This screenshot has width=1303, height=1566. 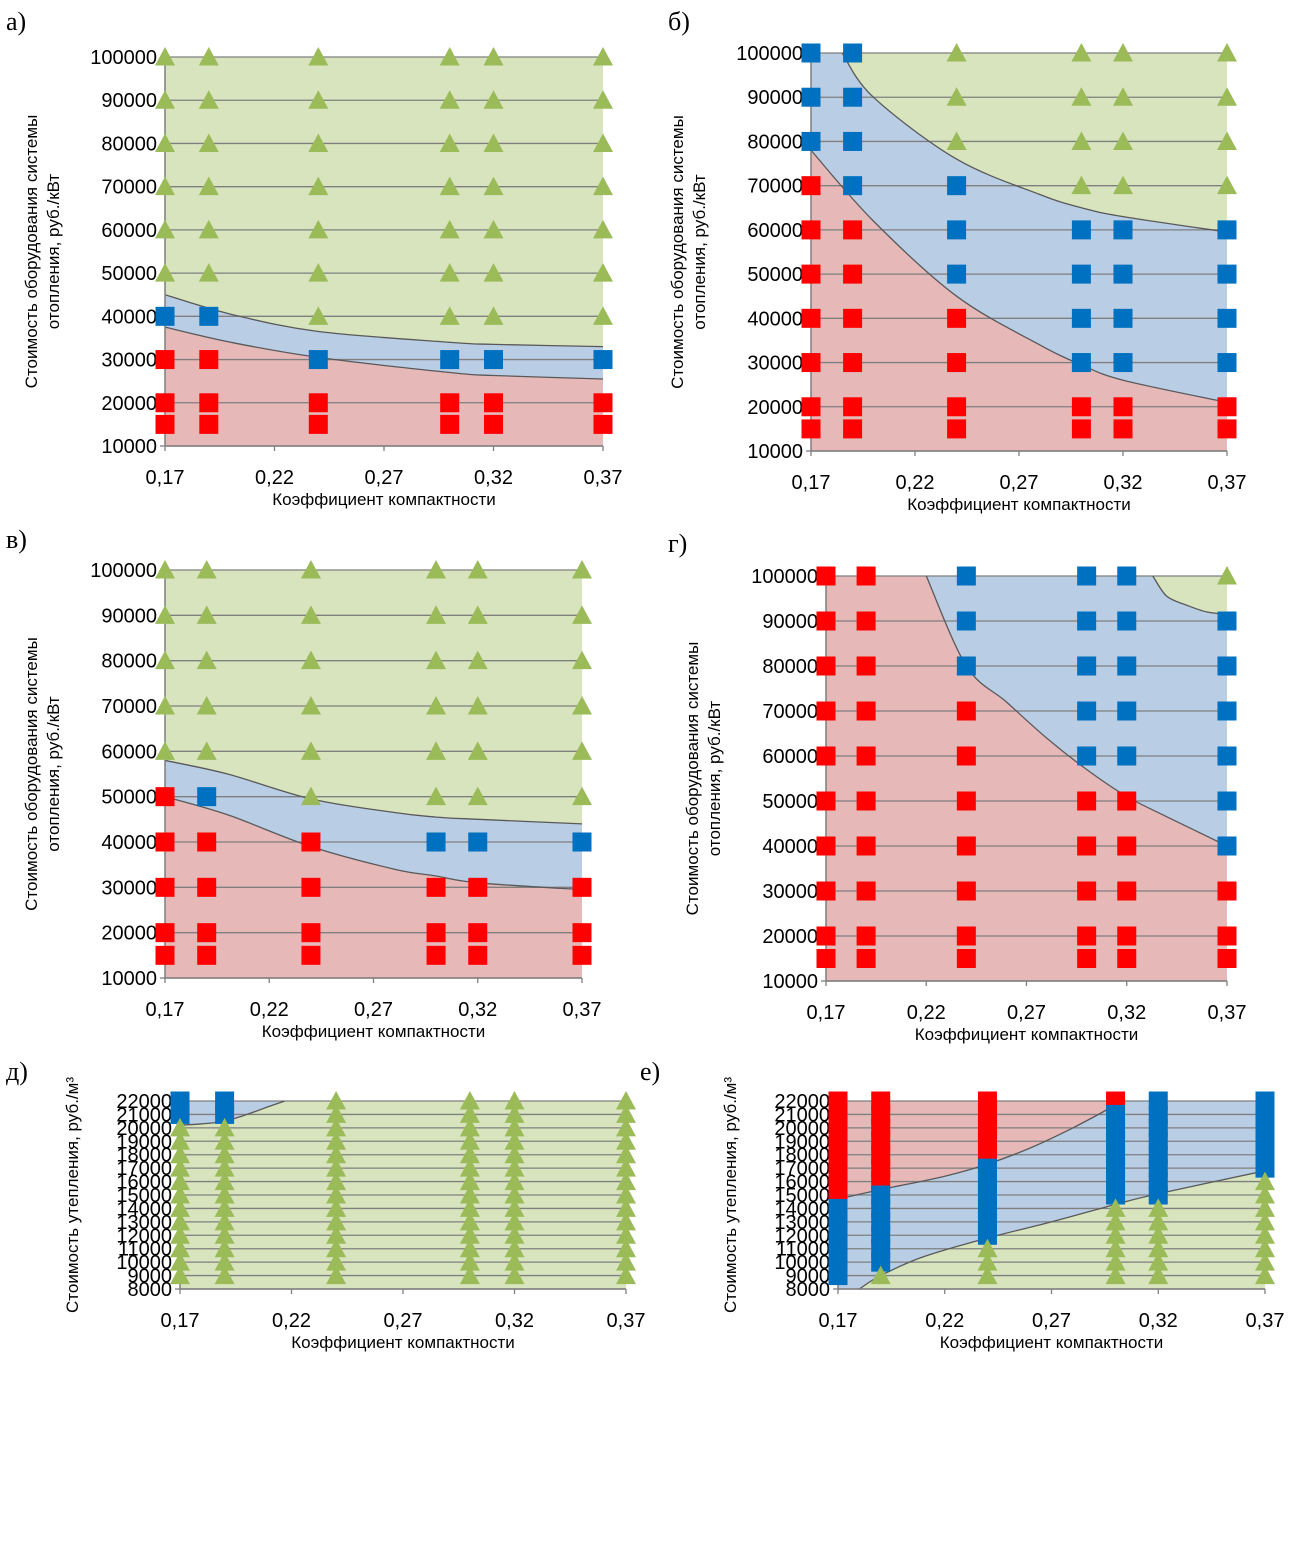 What do you see at coordinates (714, 779) in the screenshot?
I see `y-axis-label: отопления, руб./кВт` at bounding box center [714, 779].